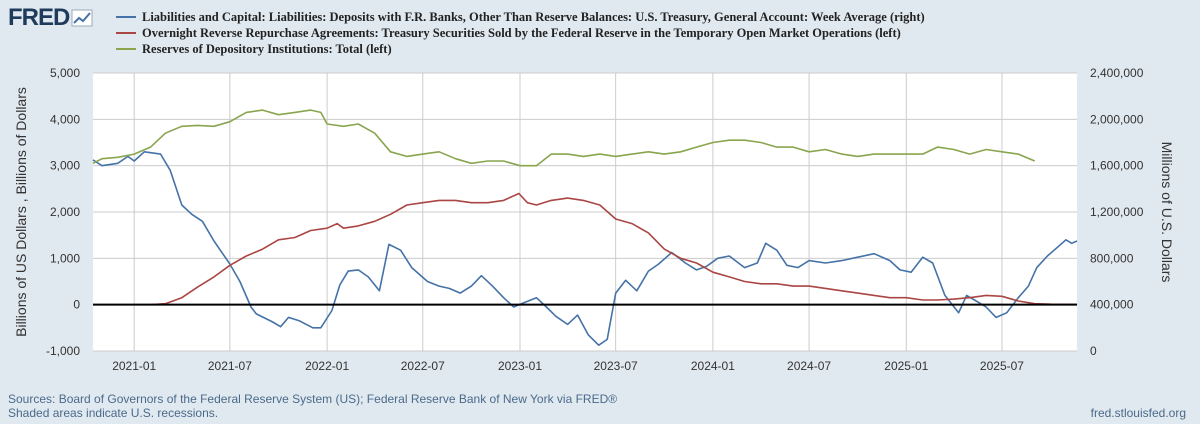  Describe the element at coordinates (906, 366) in the screenshot. I see `x-tick-label: 2025-01` at that location.